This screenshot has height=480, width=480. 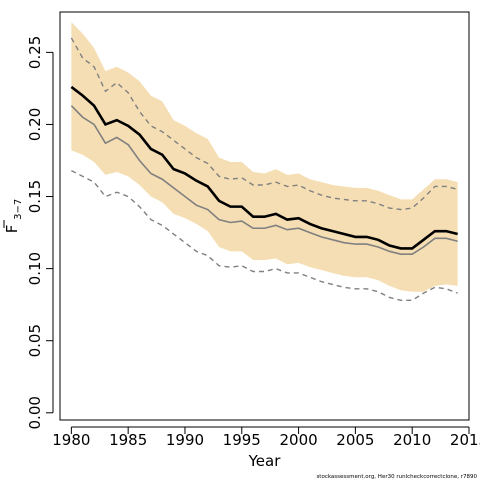 What do you see at coordinates (40, 232) in the screenshot?
I see `y-axis: 0.00 0.05 0.10 0.15 0.20 0.25` at bounding box center [40, 232].